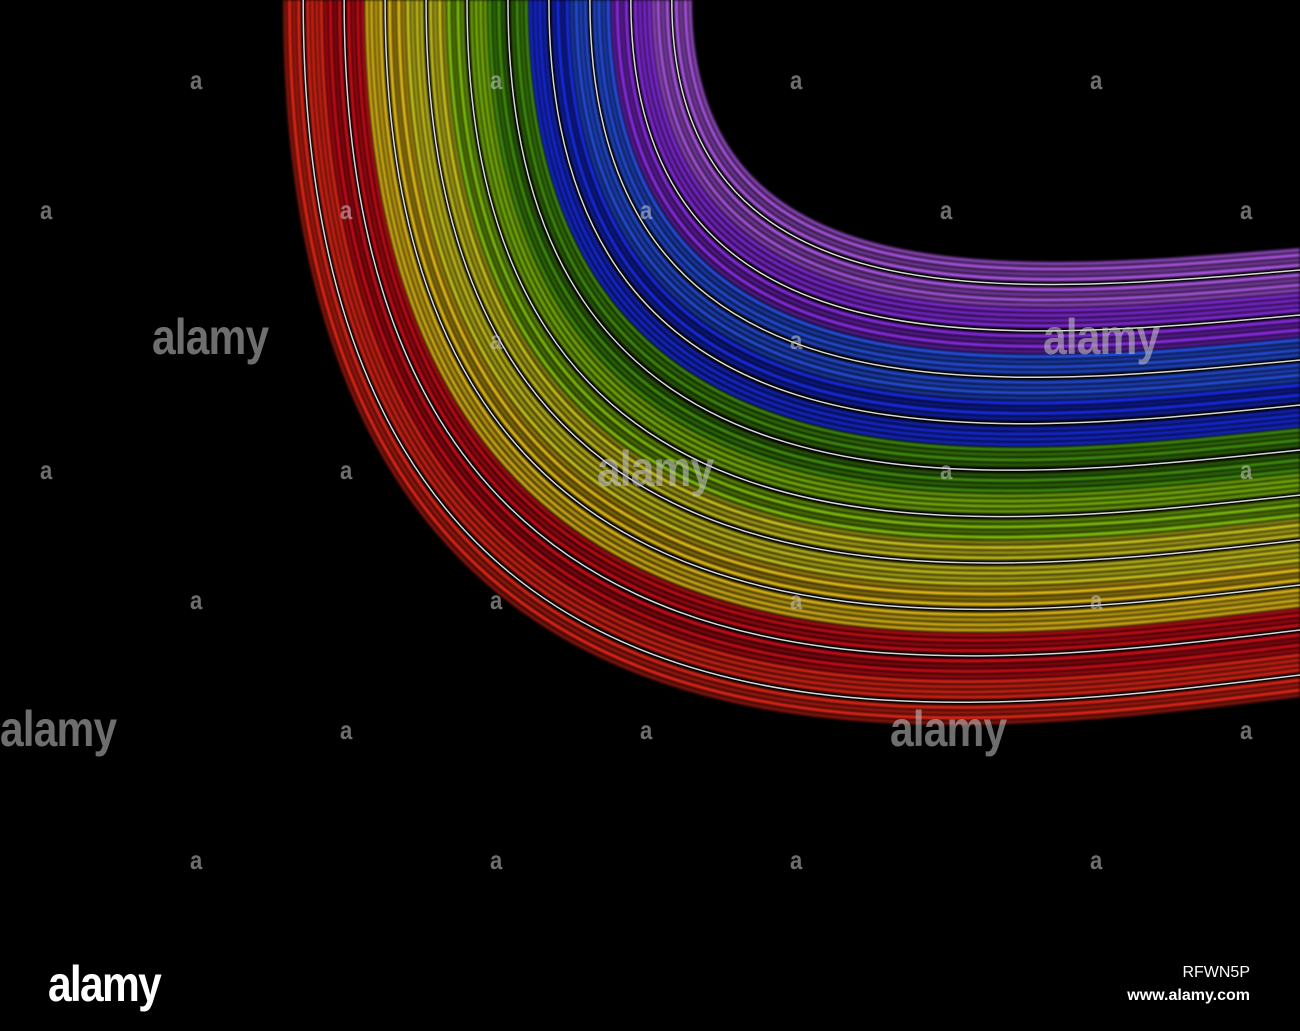 This screenshot has height=1031, width=1300. Describe the element at coordinates (1188, 995) in the screenshot. I see `site-url: www.alamy.com` at that location.